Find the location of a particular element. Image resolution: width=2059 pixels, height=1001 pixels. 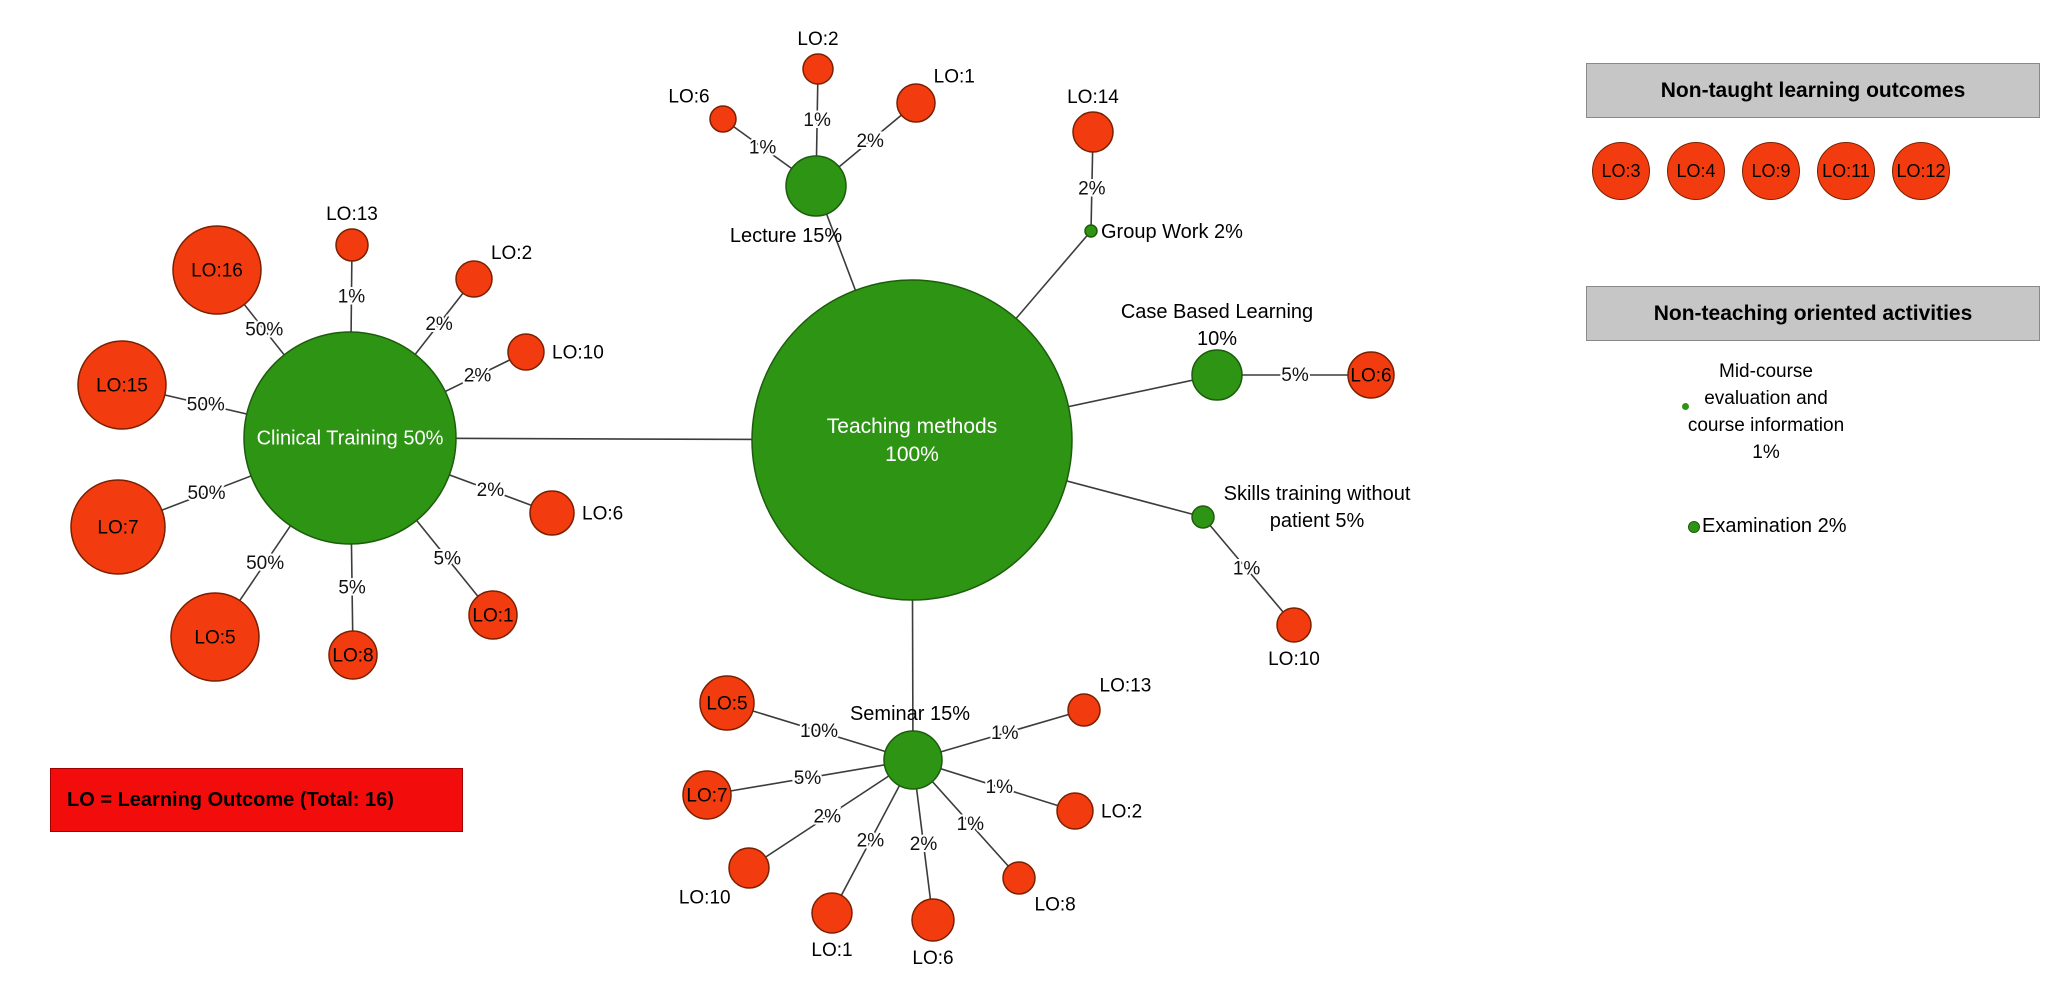

edge-label-clinical-c16: 50% is located at coordinates (264, 330).